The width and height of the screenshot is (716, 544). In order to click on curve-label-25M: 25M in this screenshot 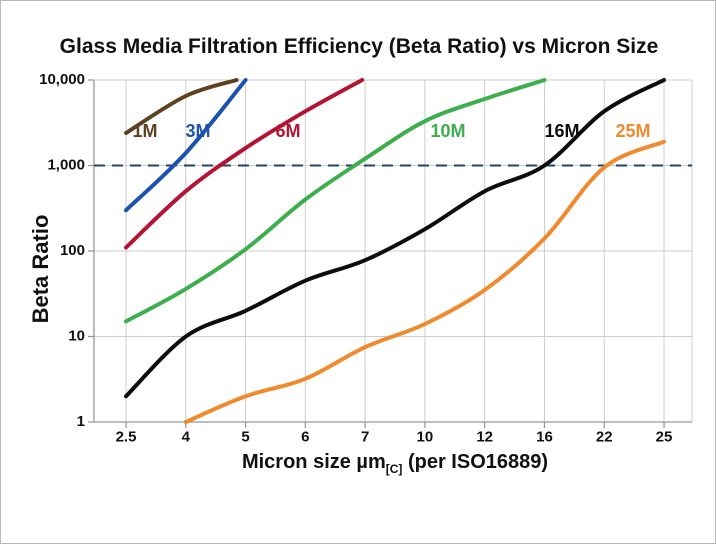, I will do `click(632, 131)`.